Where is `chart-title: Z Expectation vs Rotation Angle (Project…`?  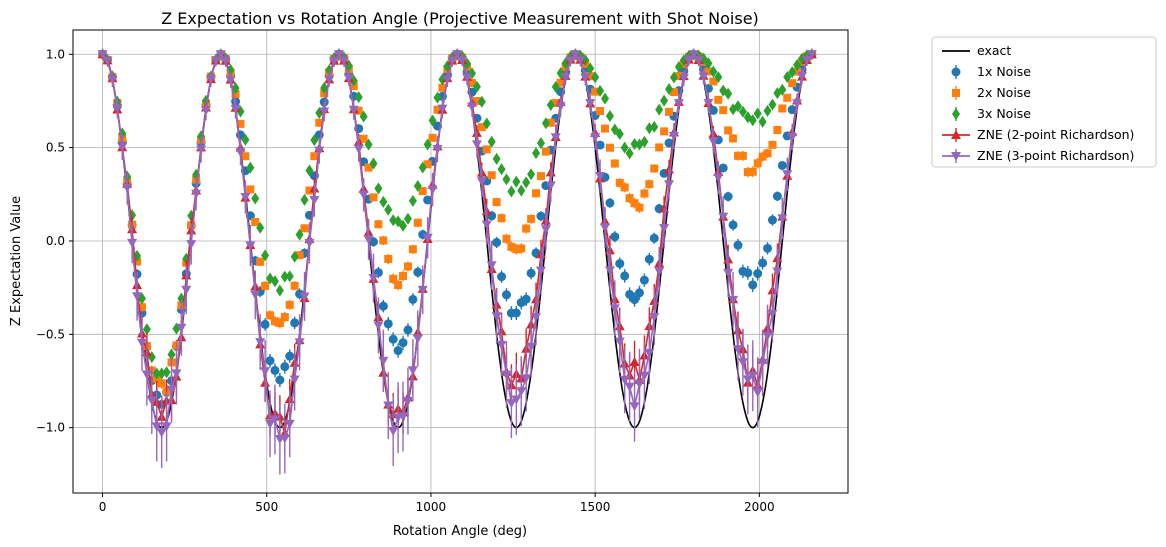 chart-title: Z Expectation vs Rotation Angle (Project… is located at coordinates (460, 18).